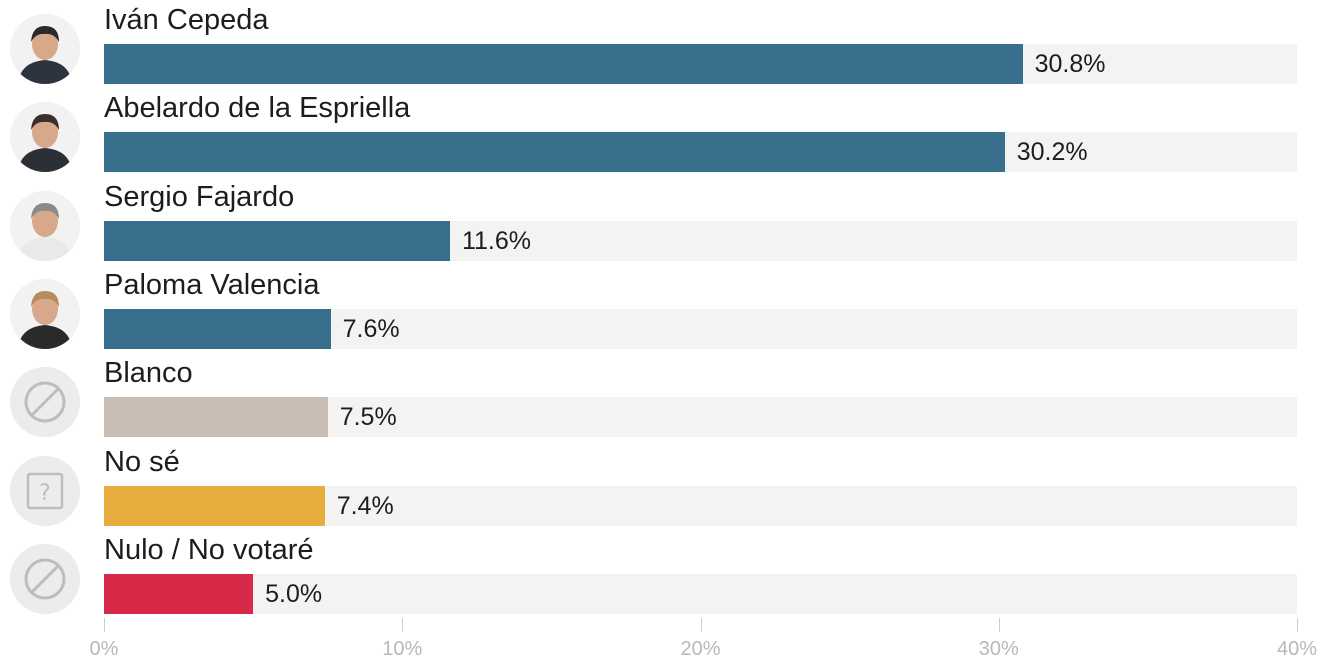 The width and height of the screenshot is (1322, 666). Describe the element at coordinates (402, 649) in the screenshot. I see `x-tick-label: 10%` at that location.